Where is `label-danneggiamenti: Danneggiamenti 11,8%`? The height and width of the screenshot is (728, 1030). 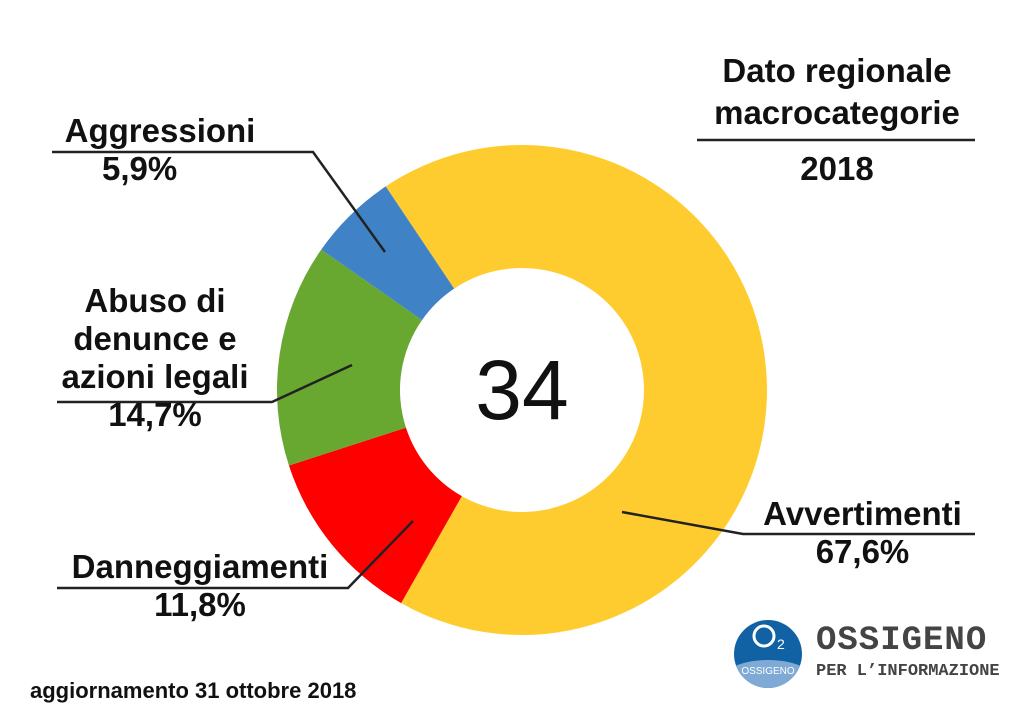
label-danneggiamenti: Danneggiamenti 11,8% is located at coordinates (200, 586).